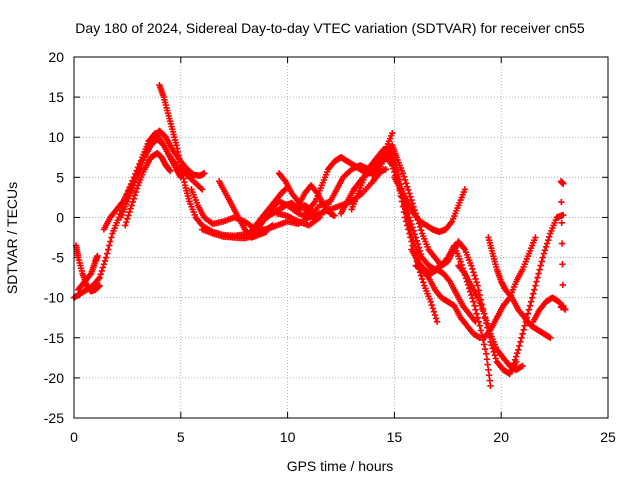  I want to click on series-arc24, so click(448, 301).